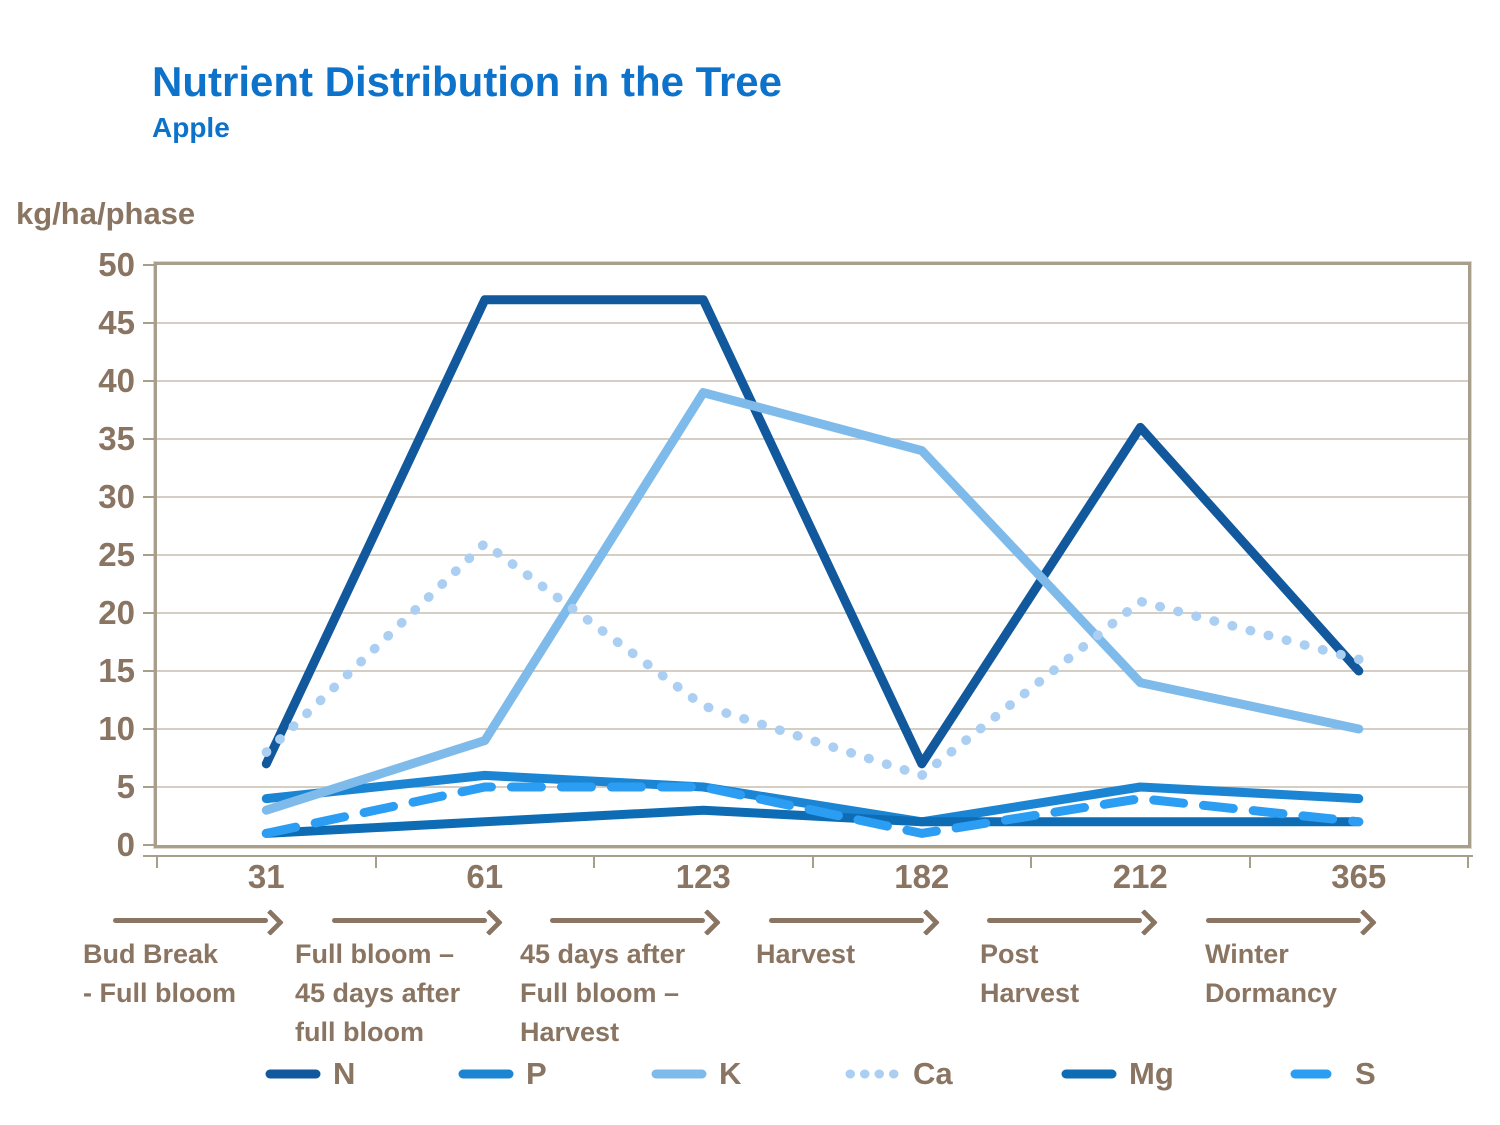 The image size is (1500, 1125). I want to click on x-tick-label: 123, so click(703, 876).